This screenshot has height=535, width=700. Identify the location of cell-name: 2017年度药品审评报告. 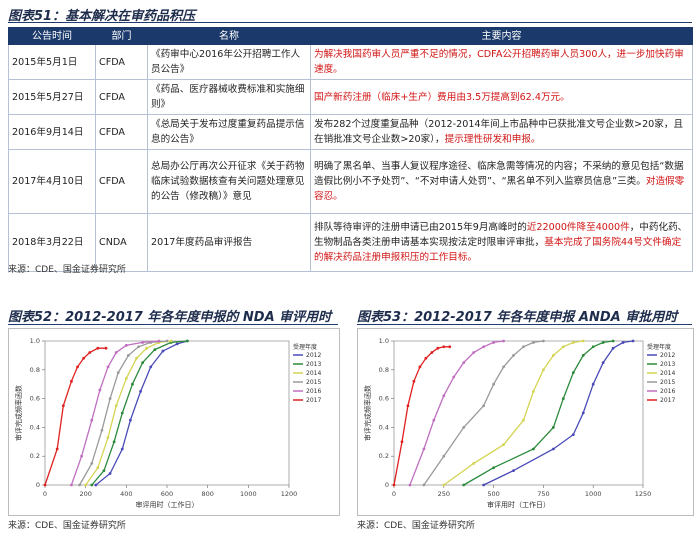
(229, 242).